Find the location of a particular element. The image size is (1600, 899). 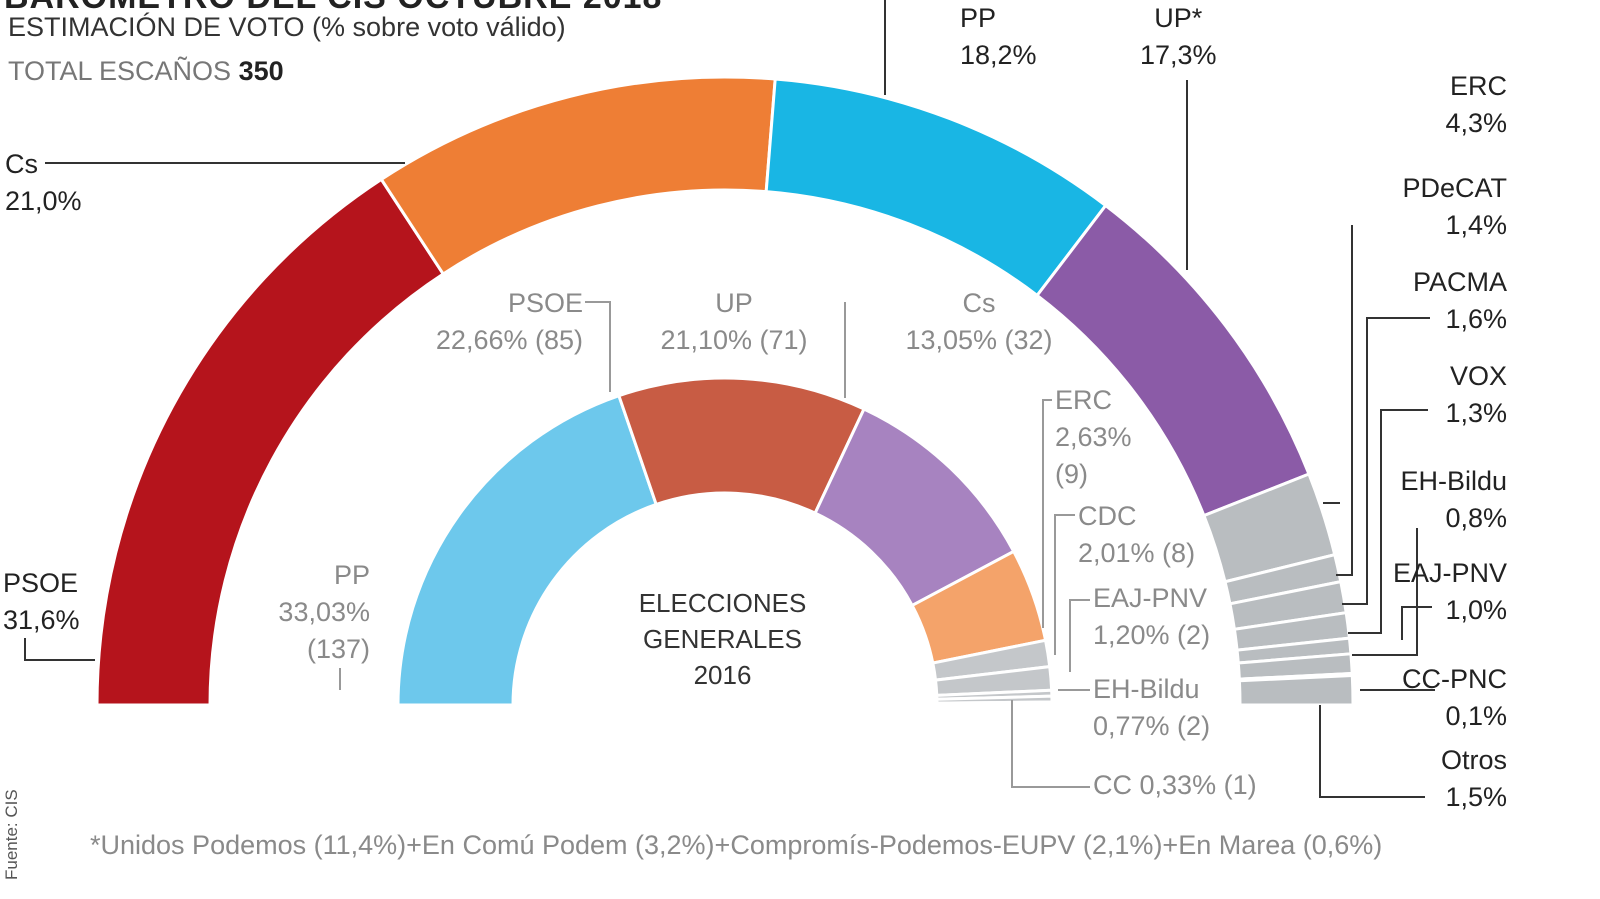

inner-label-psoe: PSOE 22,66% (85) is located at coordinates (509, 321).